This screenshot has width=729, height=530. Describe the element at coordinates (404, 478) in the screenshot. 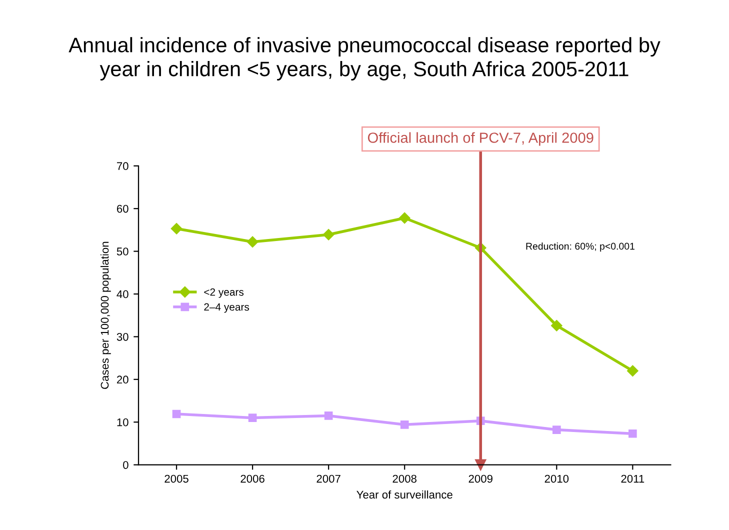

I see `x-tick-label: 2008` at that location.